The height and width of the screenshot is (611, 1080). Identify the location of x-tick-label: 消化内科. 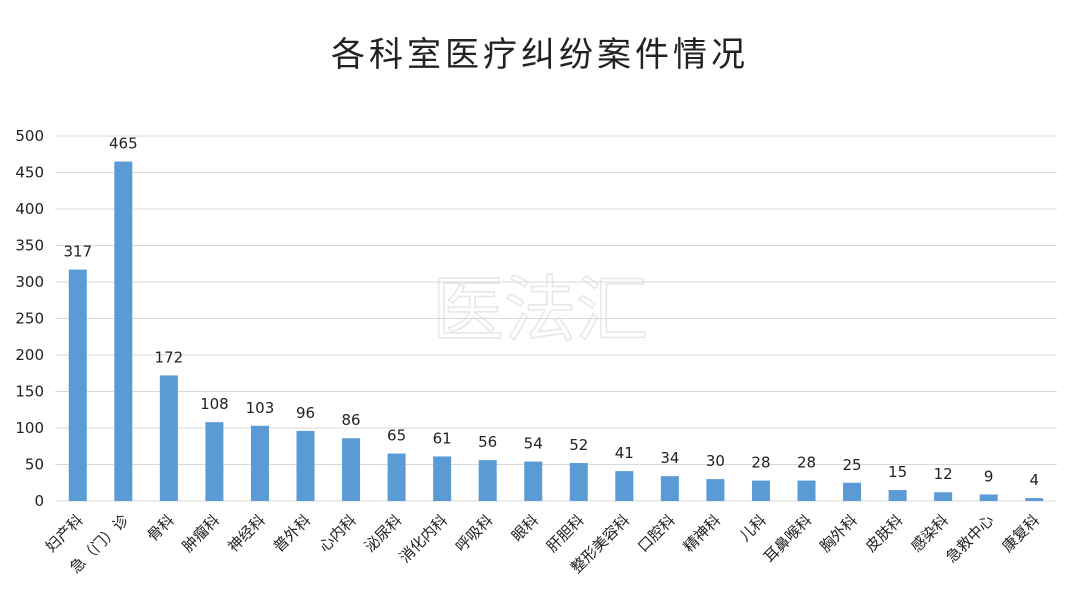
(423, 538).